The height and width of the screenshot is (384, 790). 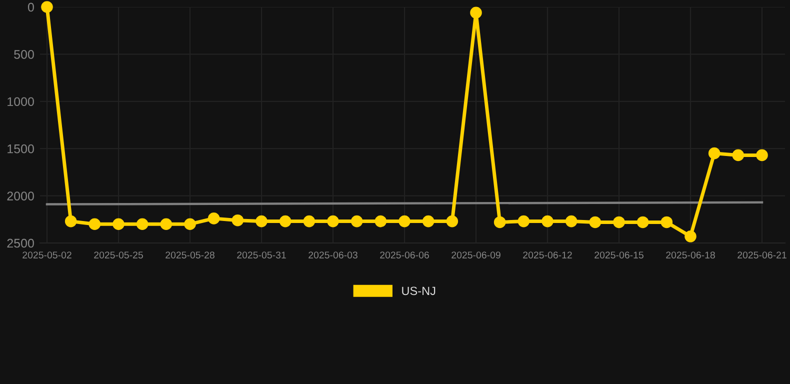 I want to click on y-tick-label: 2000, so click(x=20, y=196).